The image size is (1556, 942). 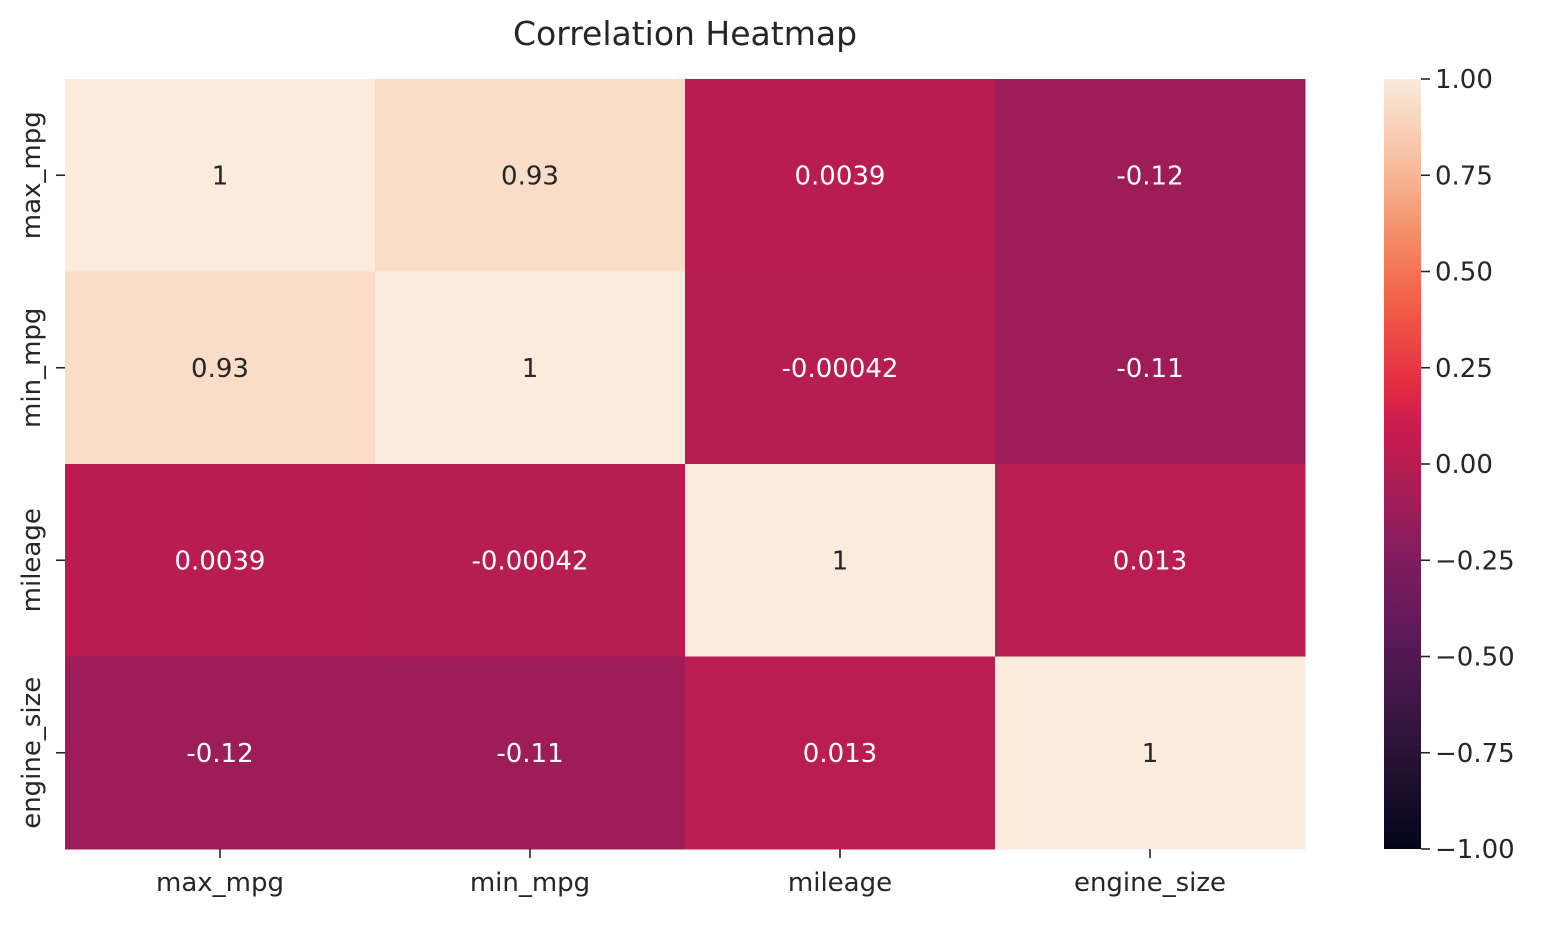 I want to click on x-tick-label: min_mpg, so click(x=530, y=883).